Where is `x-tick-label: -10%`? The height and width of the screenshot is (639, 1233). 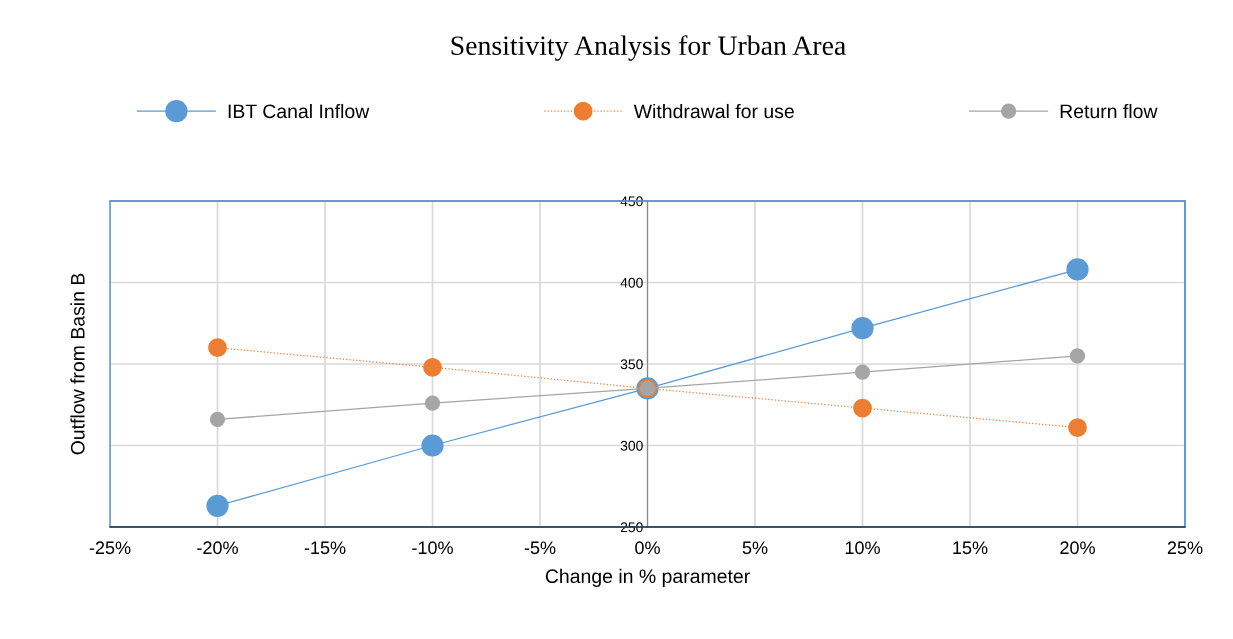
x-tick-label: -10% is located at coordinates (432, 548).